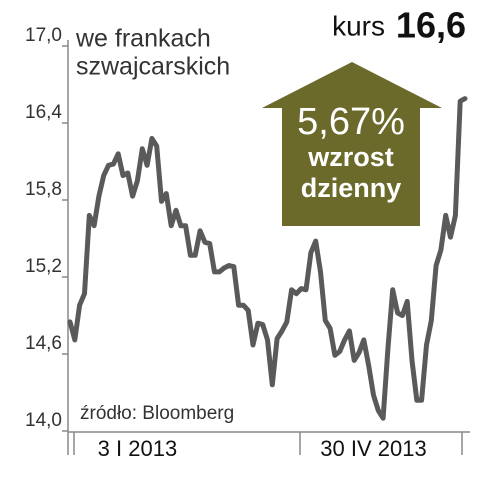 Image resolution: width=494 pixels, height=480 pixels. What do you see at coordinates (373, 448) in the screenshot?
I see `x-tick-label: 30 IV 2013` at bounding box center [373, 448].